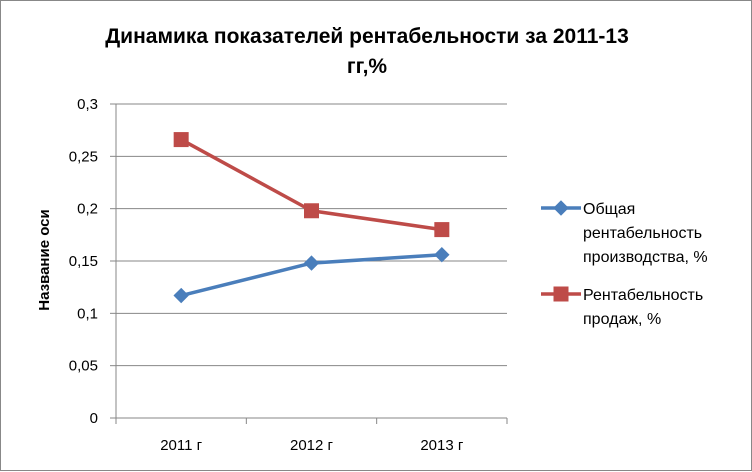 Image resolution: width=752 pixels, height=472 pixels. What do you see at coordinates (83, 261) in the screenshot?
I see `y-tick-label: 0,15` at bounding box center [83, 261].